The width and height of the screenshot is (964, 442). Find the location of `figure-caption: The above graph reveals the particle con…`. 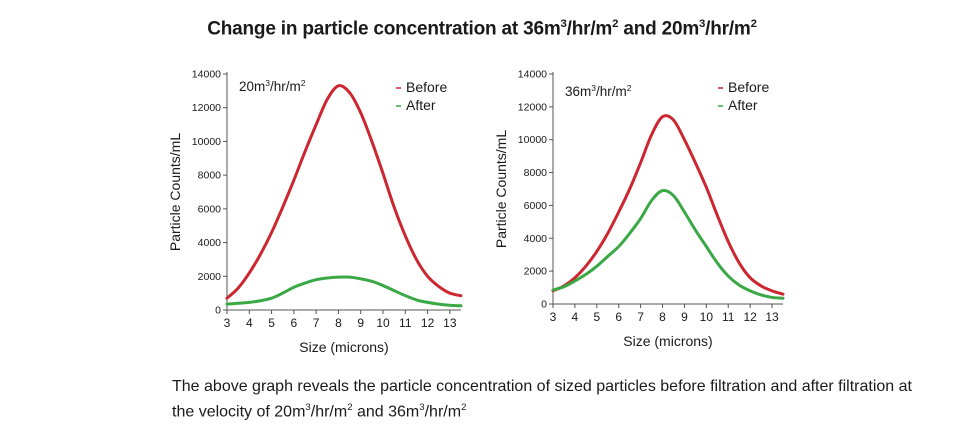

figure-caption: The above graph reveals the particle con… is located at coordinates (542, 399).